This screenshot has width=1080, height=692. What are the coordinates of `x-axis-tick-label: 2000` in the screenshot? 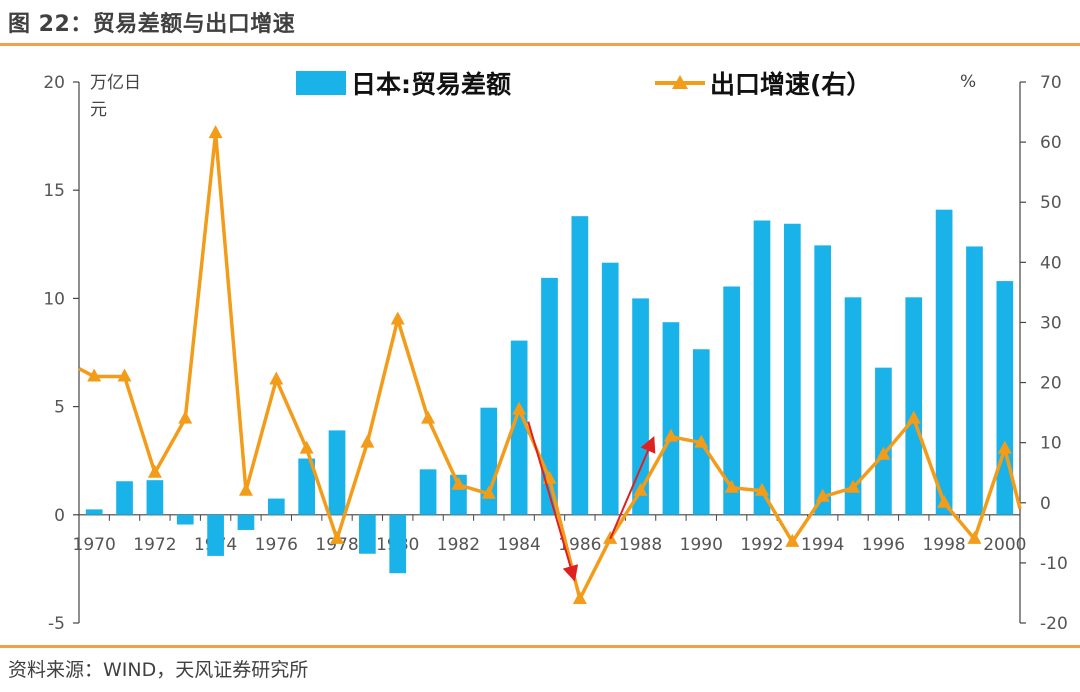 It's located at (1004, 545).